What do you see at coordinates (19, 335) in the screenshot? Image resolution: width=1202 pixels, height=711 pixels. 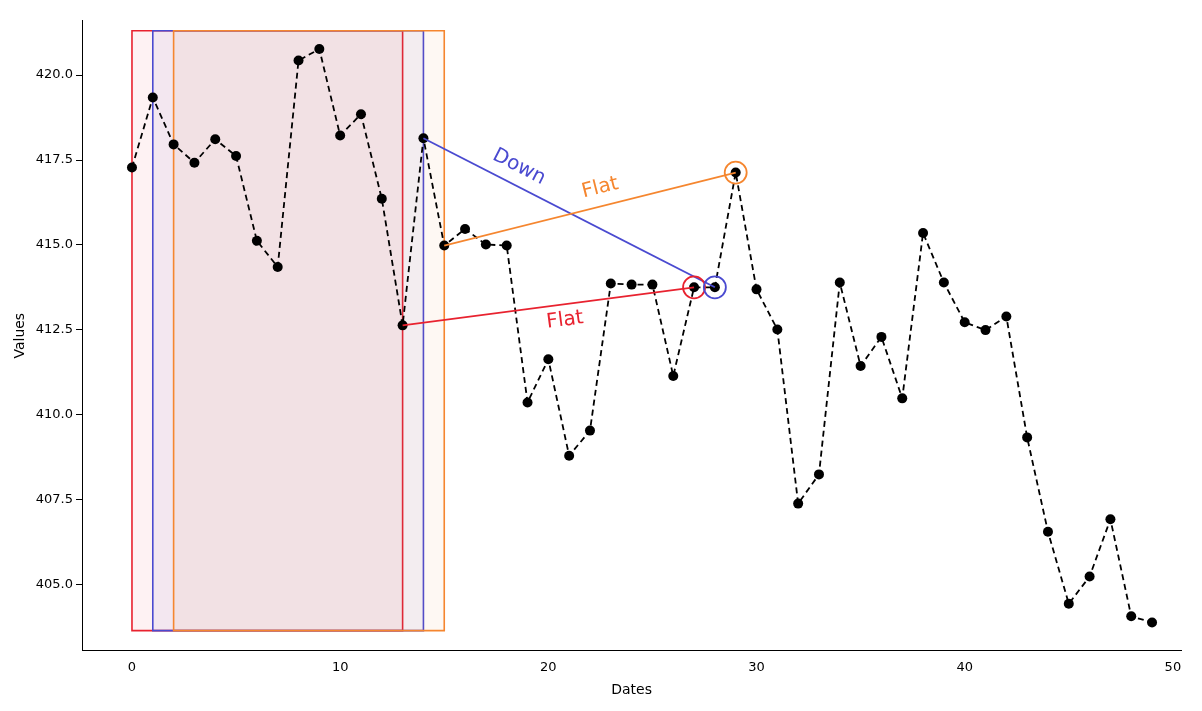 I see `y-axis-title: Values` at bounding box center [19, 335].